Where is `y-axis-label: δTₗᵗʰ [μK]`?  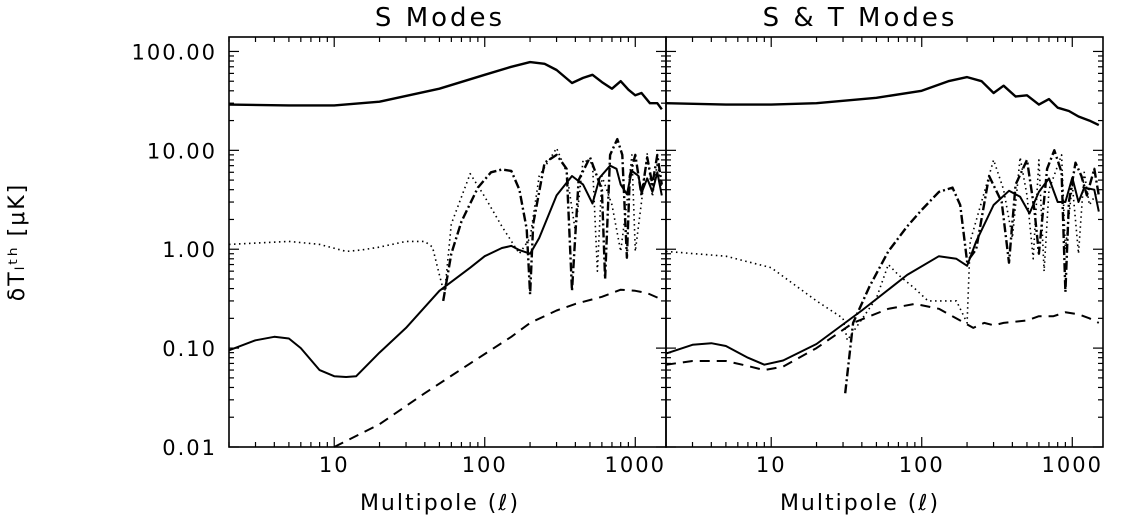 y-axis-label: δTₗᵗʰ [μK] is located at coordinates (17, 242).